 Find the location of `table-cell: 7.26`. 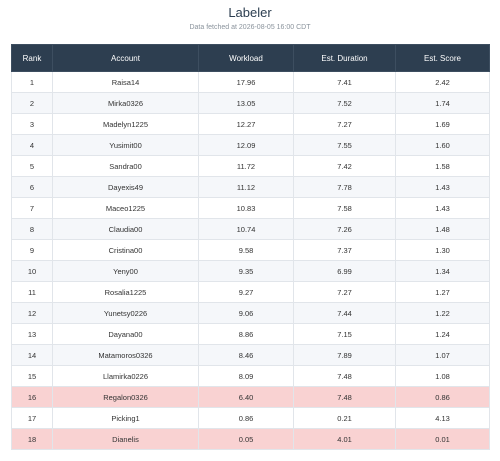

table-cell: 7.26 is located at coordinates (344, 229).